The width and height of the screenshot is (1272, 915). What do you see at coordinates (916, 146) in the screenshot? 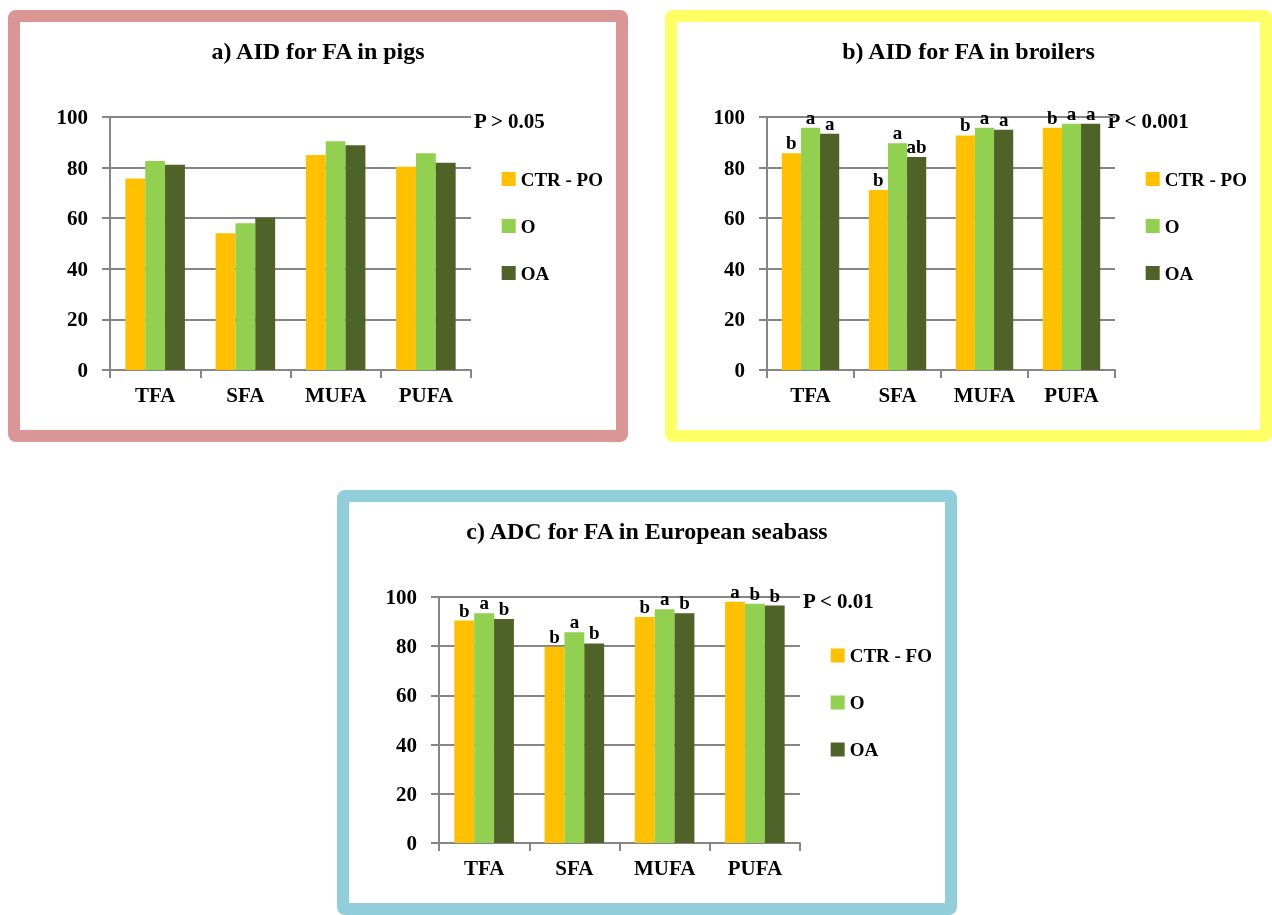
I see `data-label: ab` at bounding box center [916, 146].